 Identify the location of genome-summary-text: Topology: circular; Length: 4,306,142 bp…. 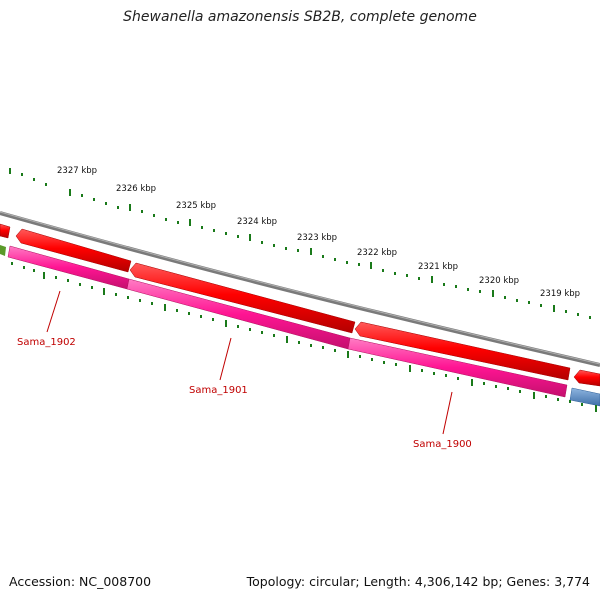
(418, 581).